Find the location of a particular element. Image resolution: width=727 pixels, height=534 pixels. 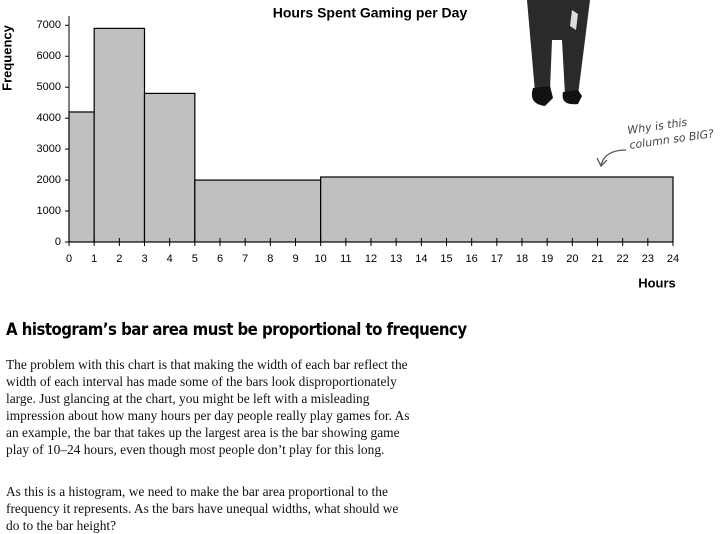

x-tick-label: 0 is located at coordinates (69, 259).